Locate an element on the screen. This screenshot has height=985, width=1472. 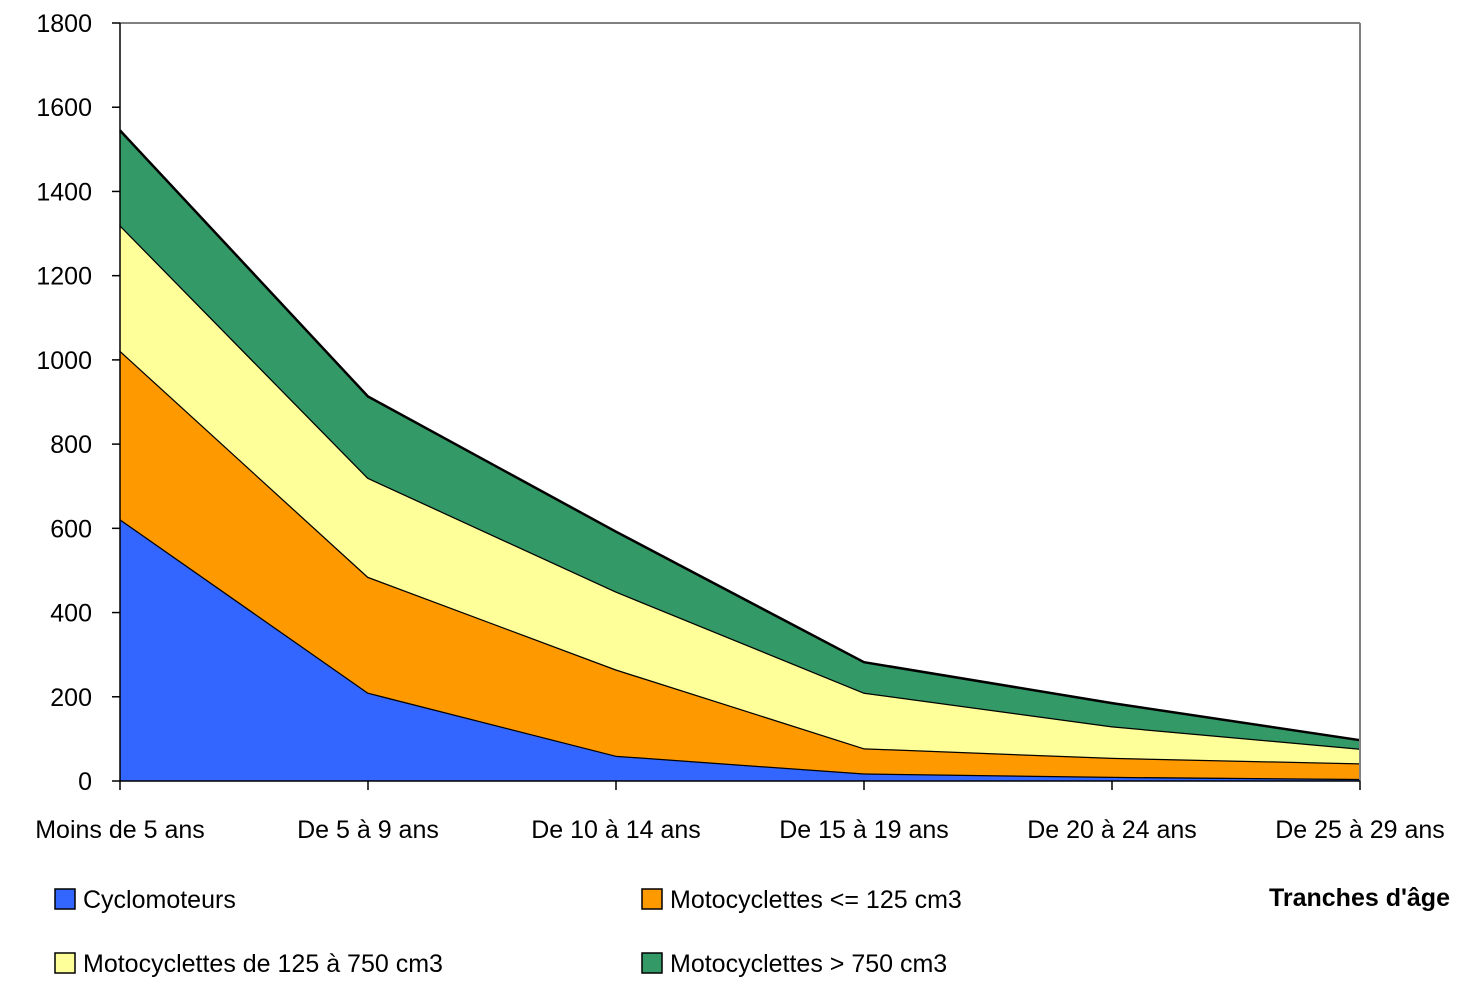
x-axis-title: Tranches d'âge is located at coordinates (1359, 898).